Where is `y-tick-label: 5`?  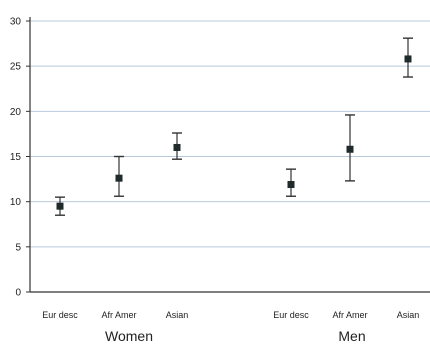 y-tick-label: 5 is located at coordinates (18, 247).